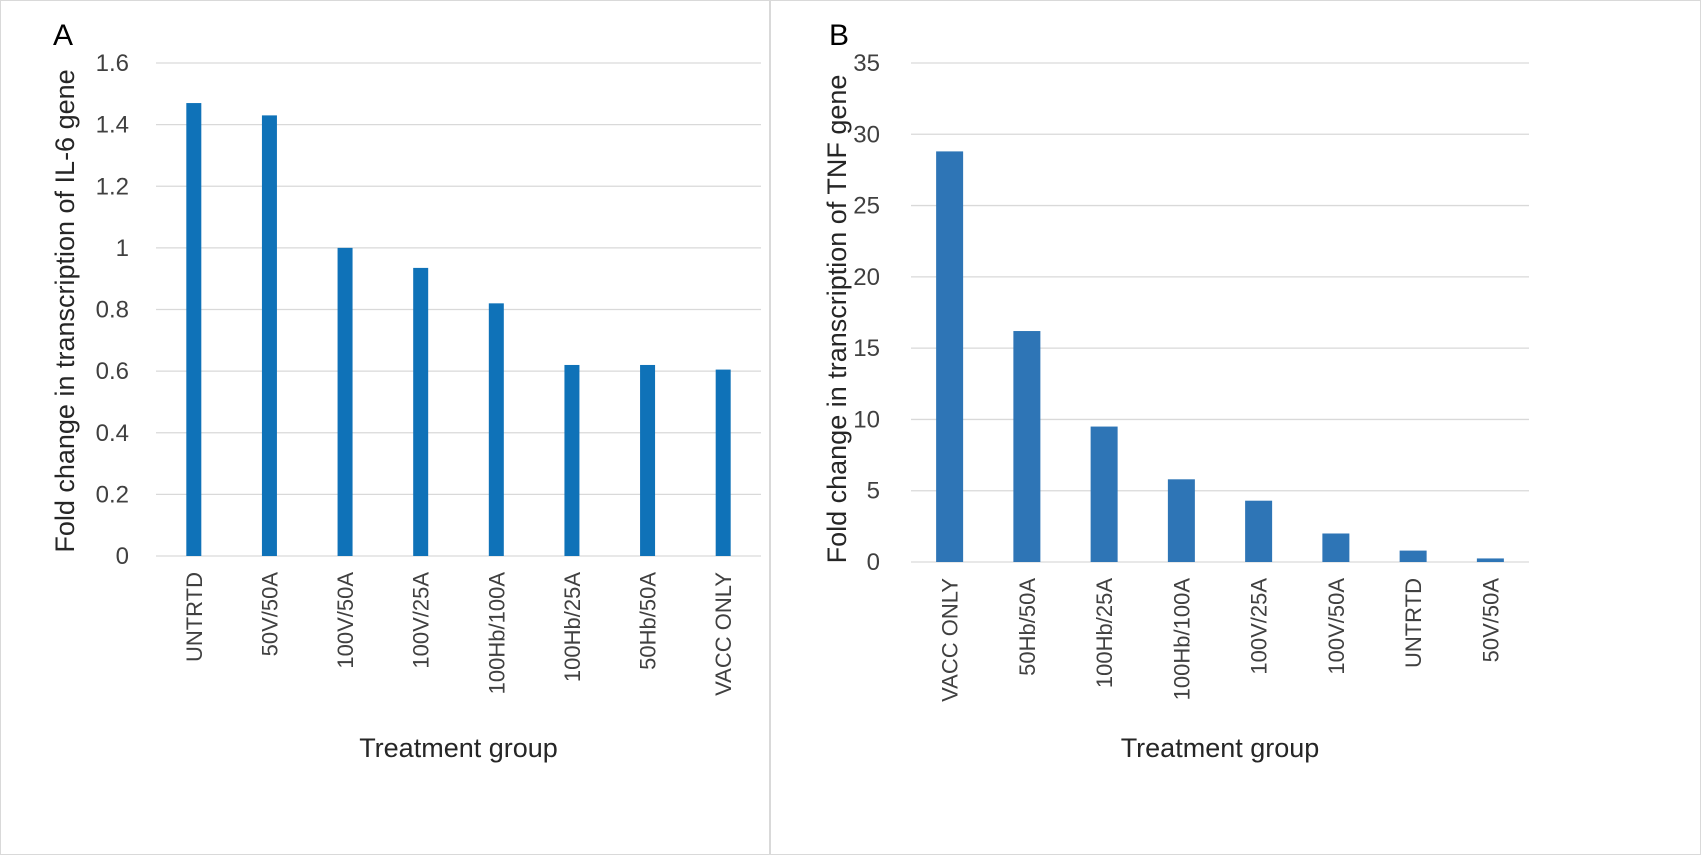 The image size is (1701, 857). I want to click on y-tick-label: 0.6, so click(112, 371).